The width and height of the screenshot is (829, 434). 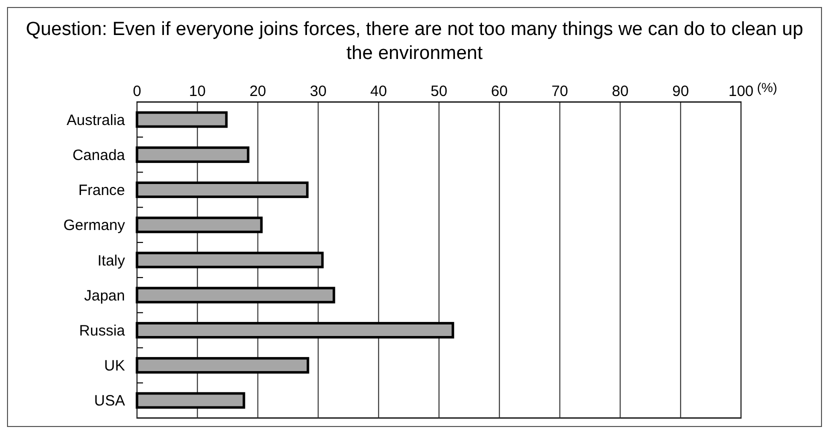 What do you see at coordinates (415, 41) in the screenshot?
I see `chart-title: Question: Even if everyone joins forces, there are not too many things we can do to clean up the environment` at bounding box center [415, 41].